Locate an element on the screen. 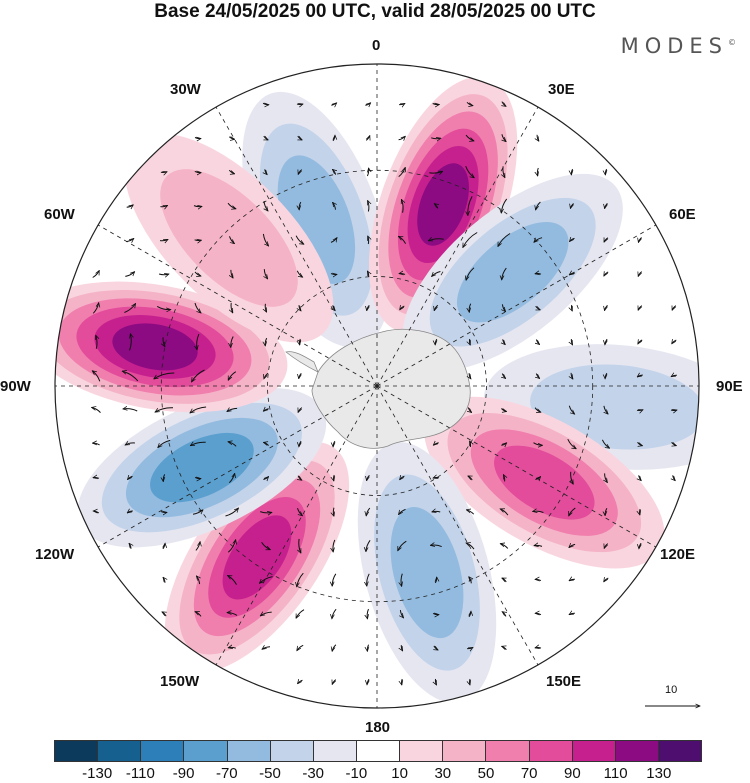  lon-label-120e: 120E is located at coordinates (677, 554).